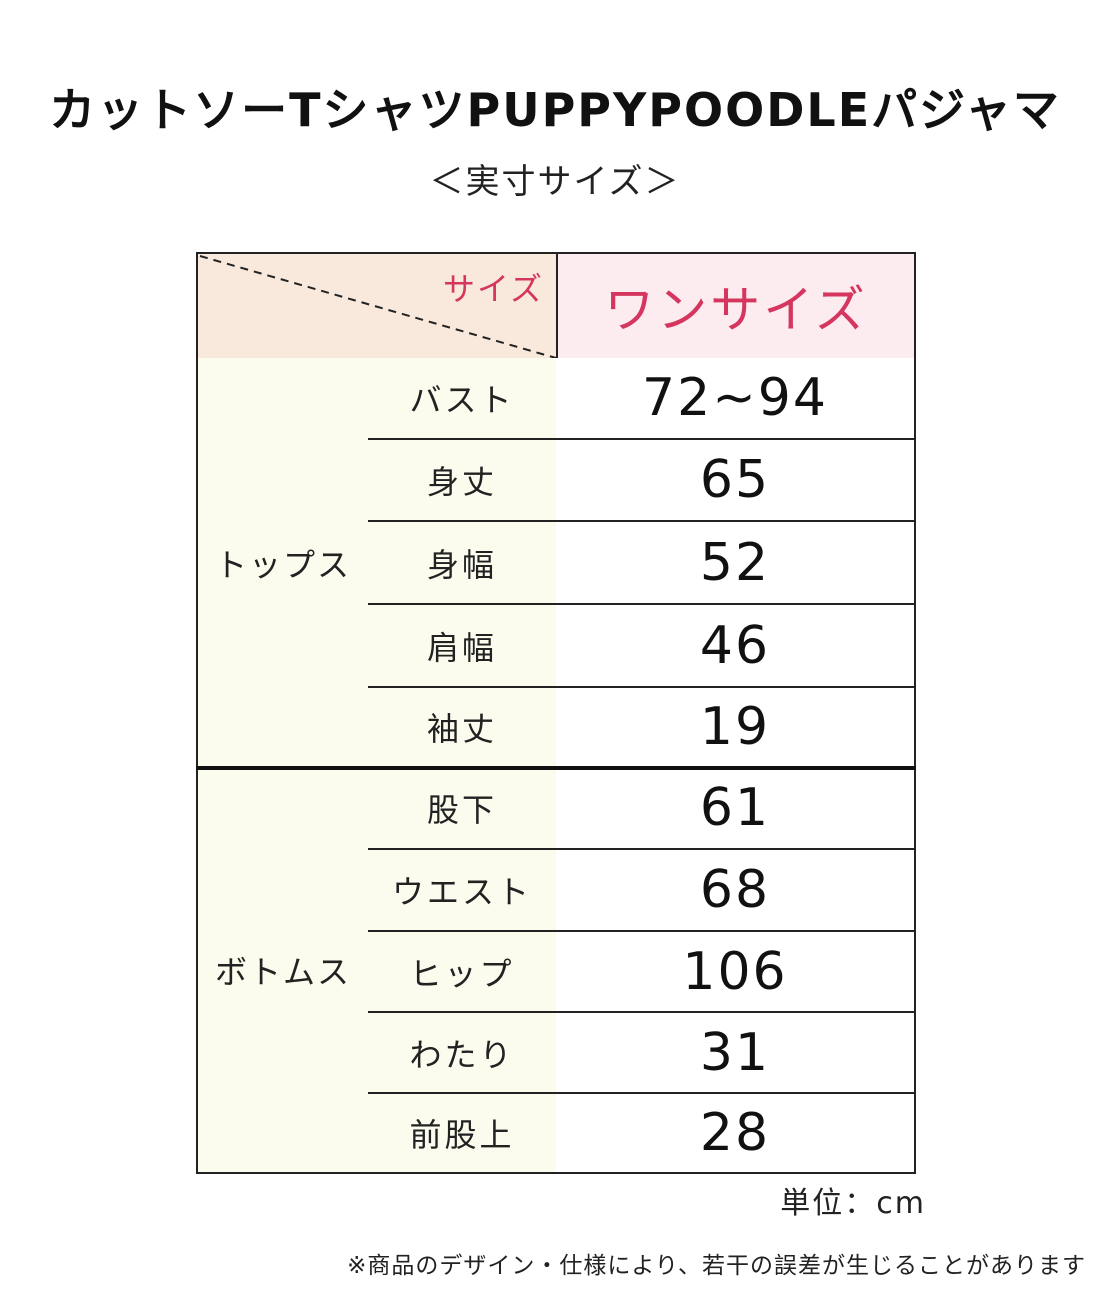  I want to click on unit-label: 単位：cm, so click(853, 1203).